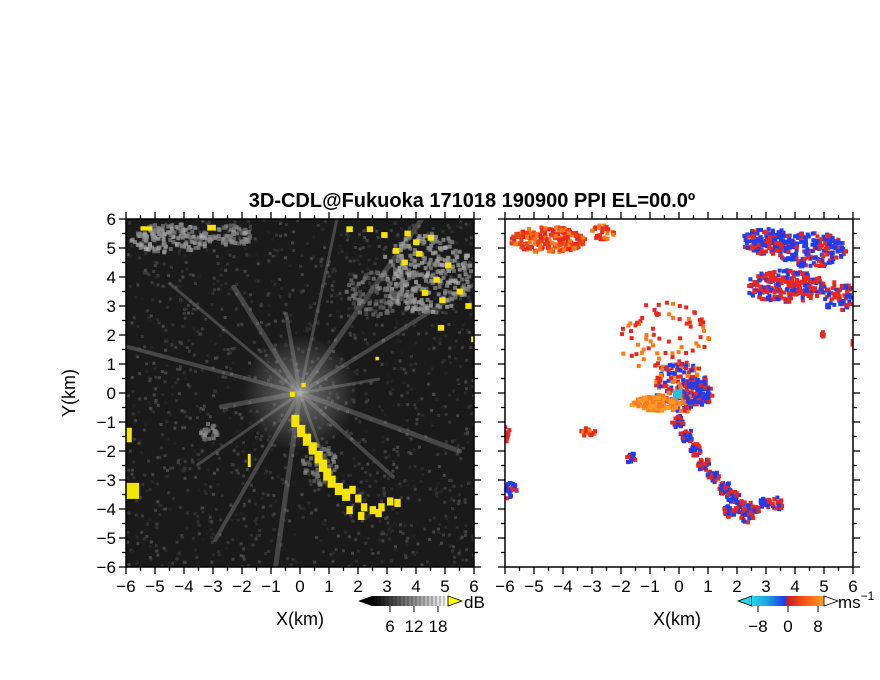 The image size is (880, 680). What do you see at coordinates (823, 586) in the screenshot?
I see `x-tick-label: 5` at bounding box center [823, 586].